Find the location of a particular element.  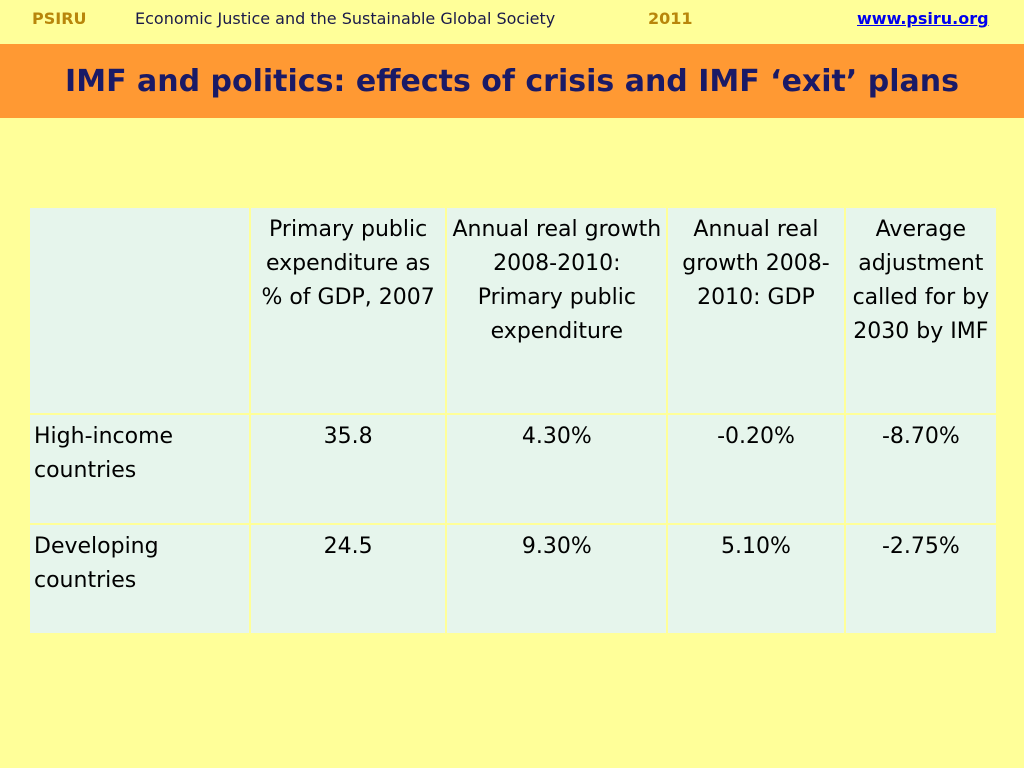

table-cell: 35.8 is located at coordinates (348, 469).